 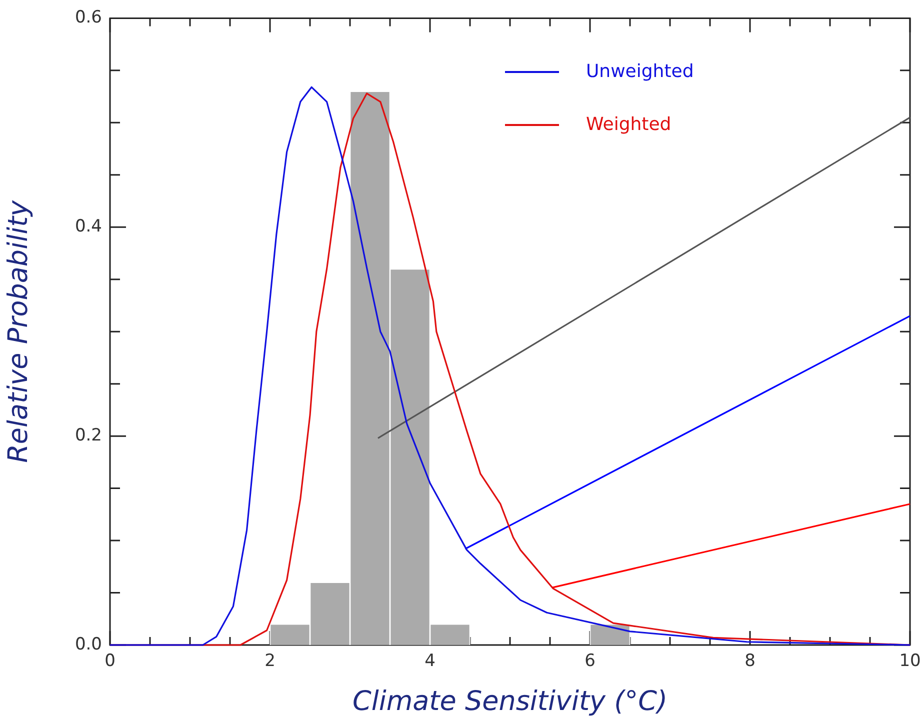 I want to click on y-tick-label: 0.6, so click(x=88, y=18).